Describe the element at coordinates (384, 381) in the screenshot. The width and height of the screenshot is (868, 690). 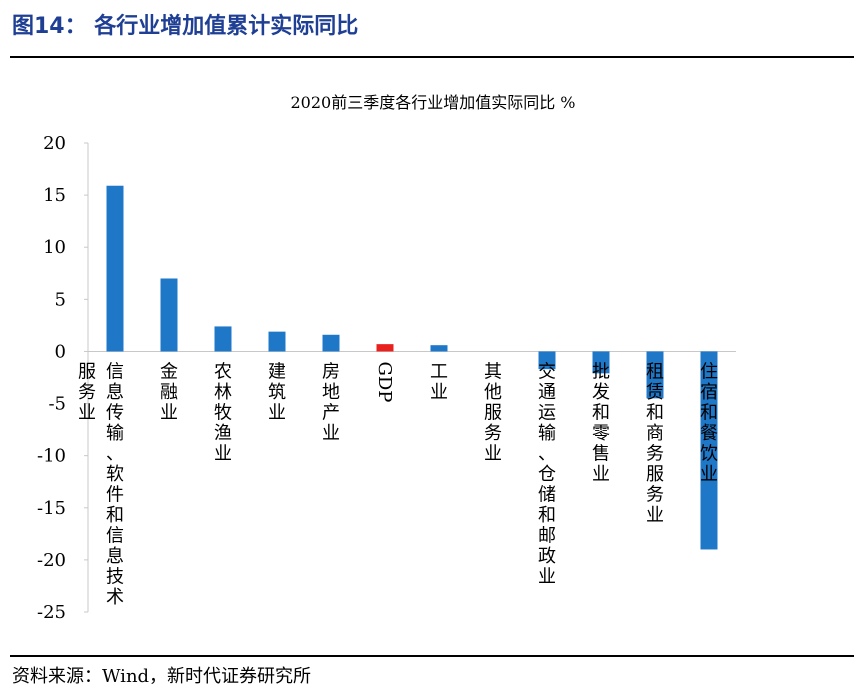
I see `x-tick-label: GDP` at that location.